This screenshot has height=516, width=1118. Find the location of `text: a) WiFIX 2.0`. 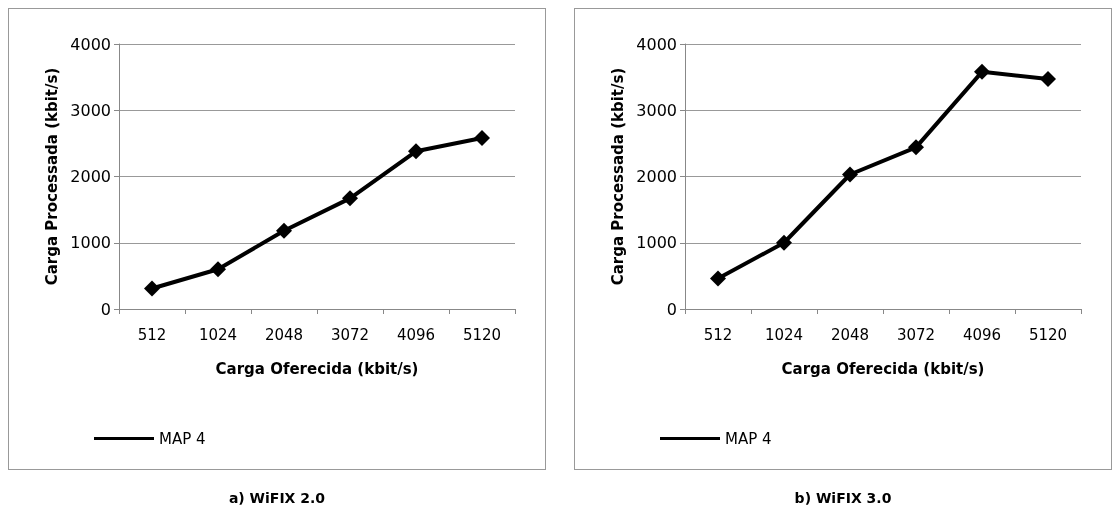

text: a) WiFIX 2.0 is located at coordinates (277, 498).